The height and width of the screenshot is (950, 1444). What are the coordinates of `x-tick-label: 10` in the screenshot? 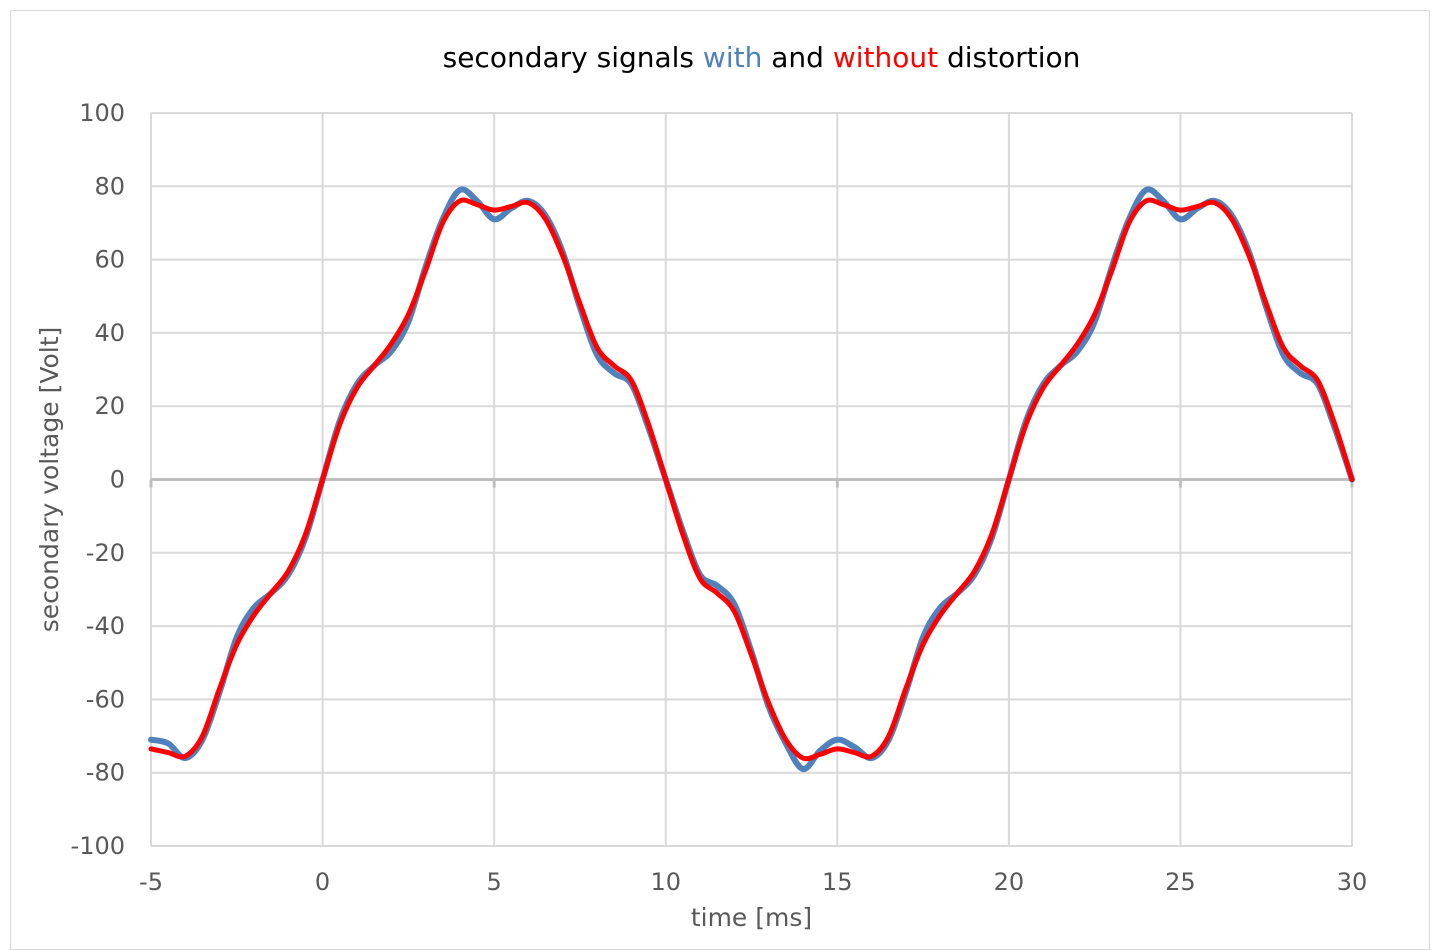 It's located at (665, 882).